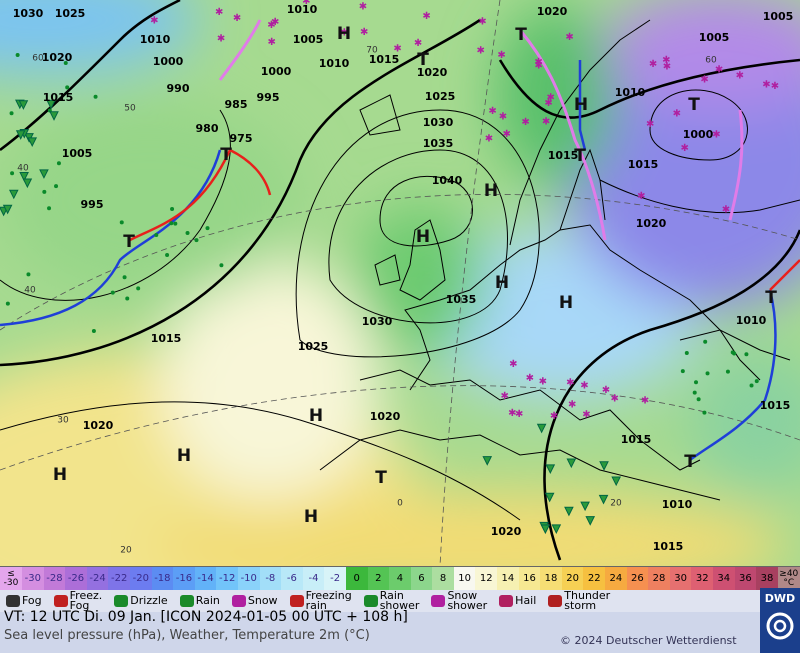  What do you see at coordinates (140, 579) in the screenshot?
I see `scale-cell: -20` at bounding box center [140, 579].